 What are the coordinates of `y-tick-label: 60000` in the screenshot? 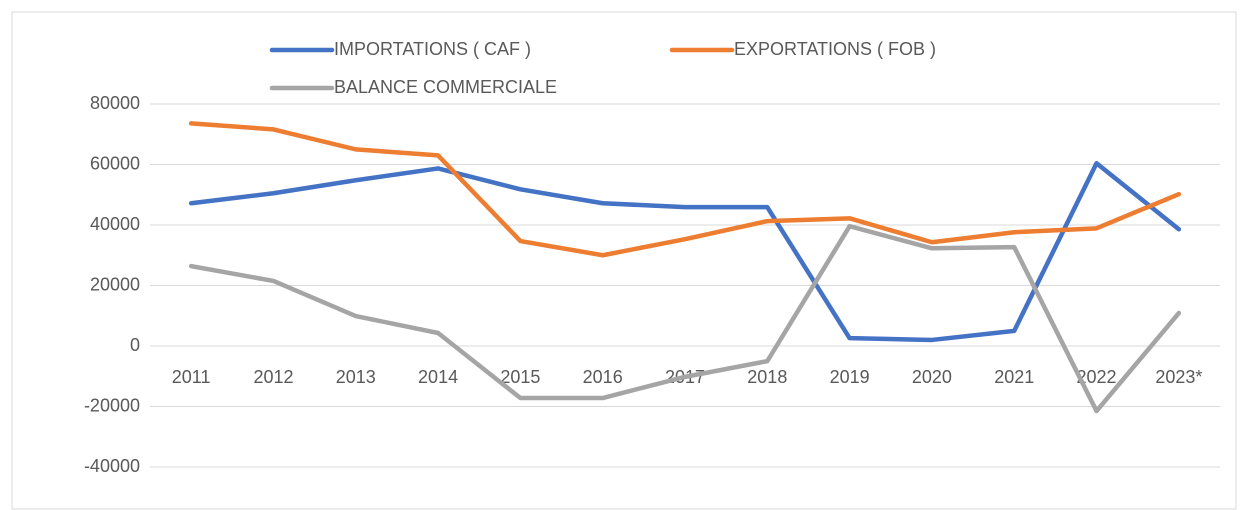 It's located at (115, 163).